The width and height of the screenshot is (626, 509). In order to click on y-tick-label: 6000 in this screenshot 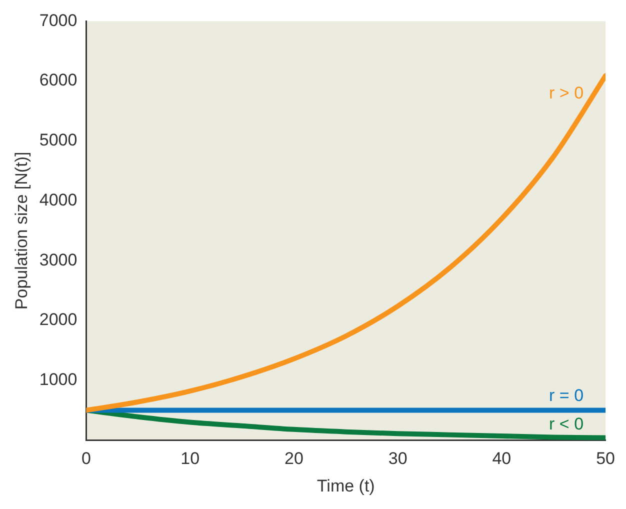, I will do `click(58, 80)`.